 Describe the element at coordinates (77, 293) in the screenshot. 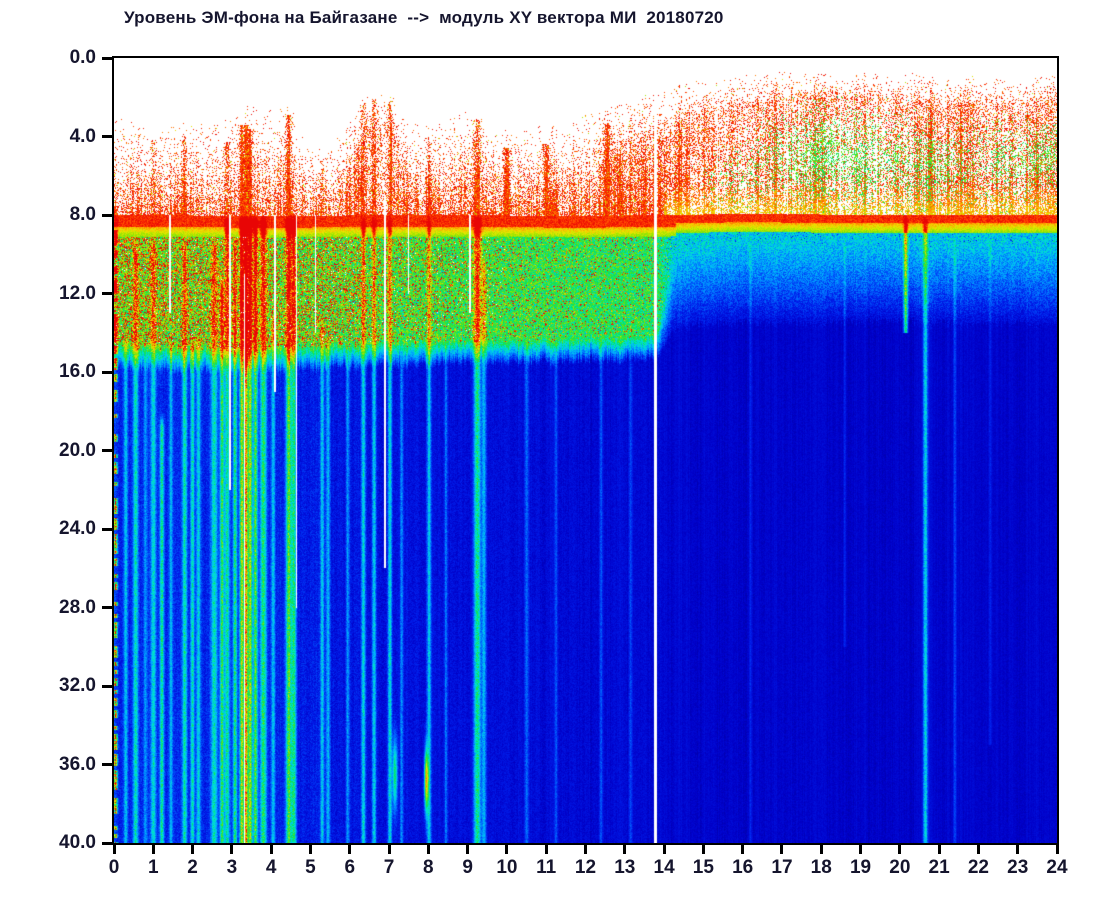

I see `y-axis-tick-label: 12.0` at that location.